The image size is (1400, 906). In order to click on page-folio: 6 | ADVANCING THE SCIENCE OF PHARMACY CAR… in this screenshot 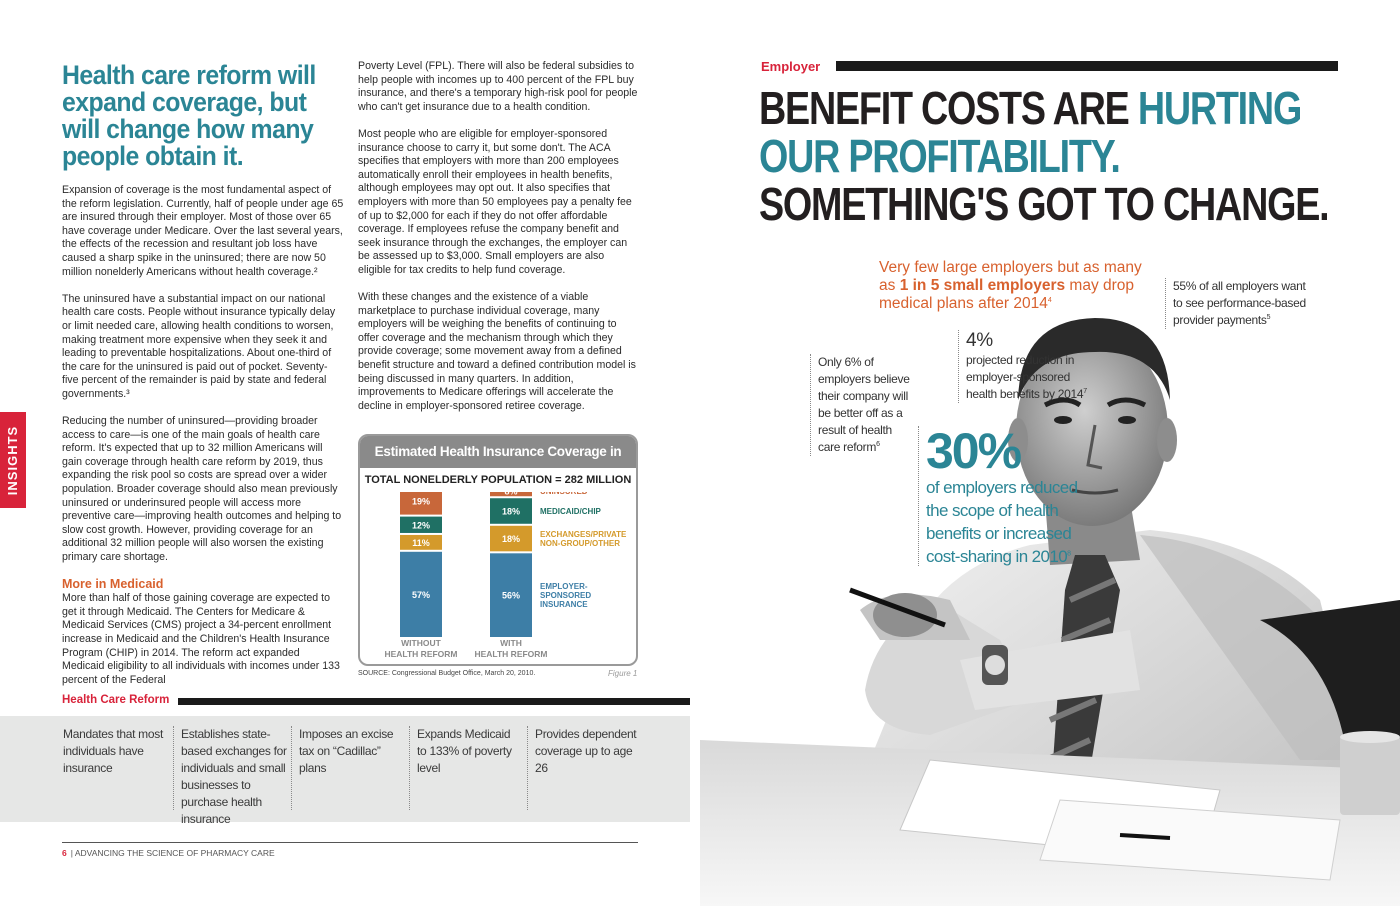, I will do `click(168, 853)`.